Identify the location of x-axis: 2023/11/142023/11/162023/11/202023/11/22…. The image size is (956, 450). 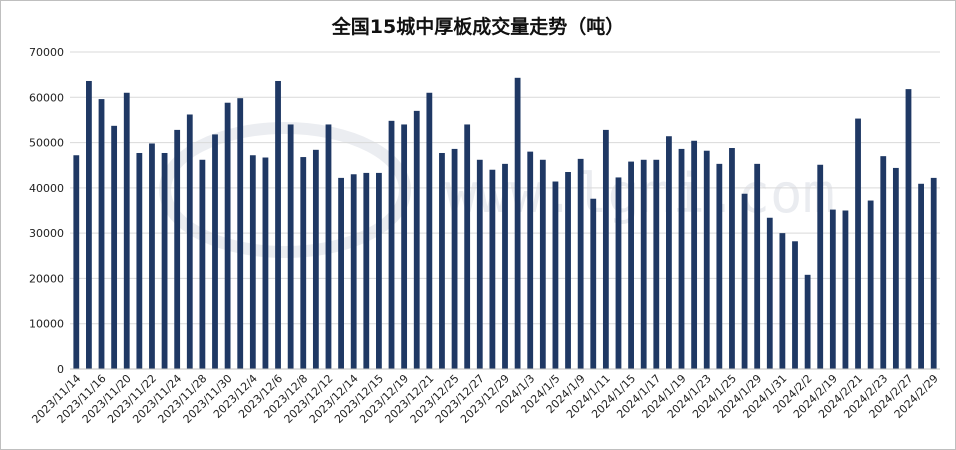
(484, 399).